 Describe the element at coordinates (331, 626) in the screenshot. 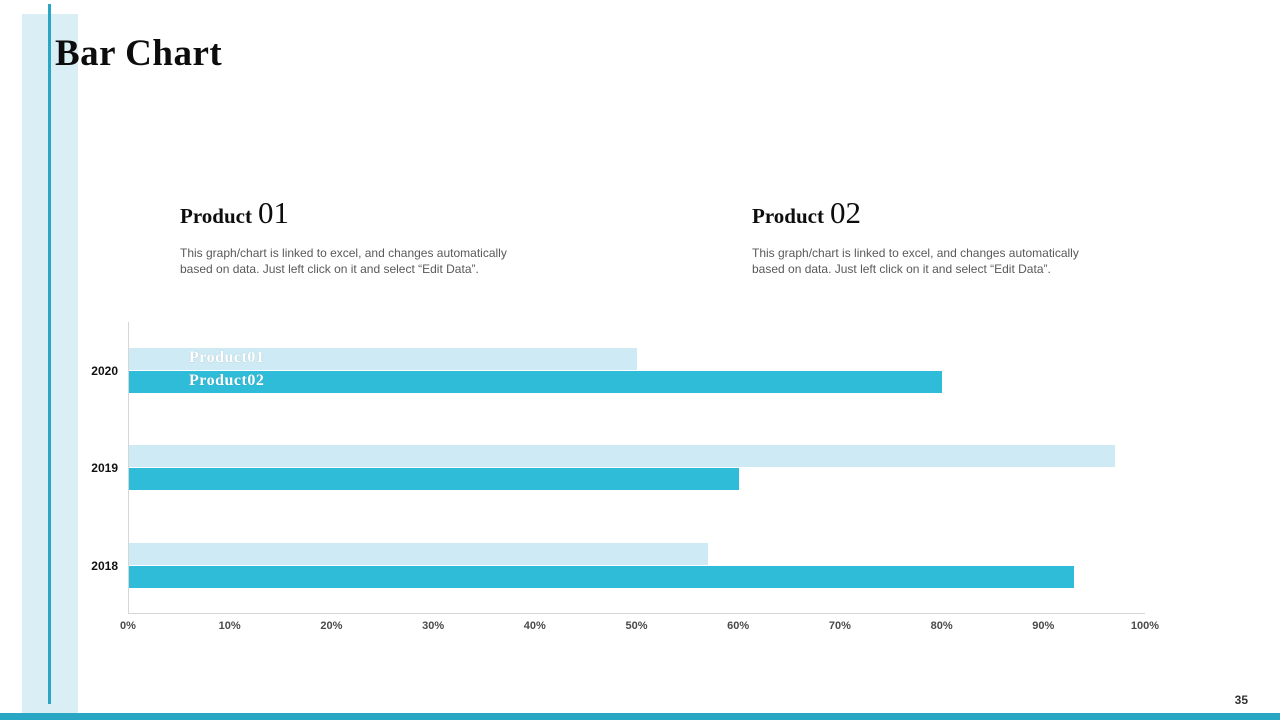

I see `x-tick-label-20: 20%` at that location.